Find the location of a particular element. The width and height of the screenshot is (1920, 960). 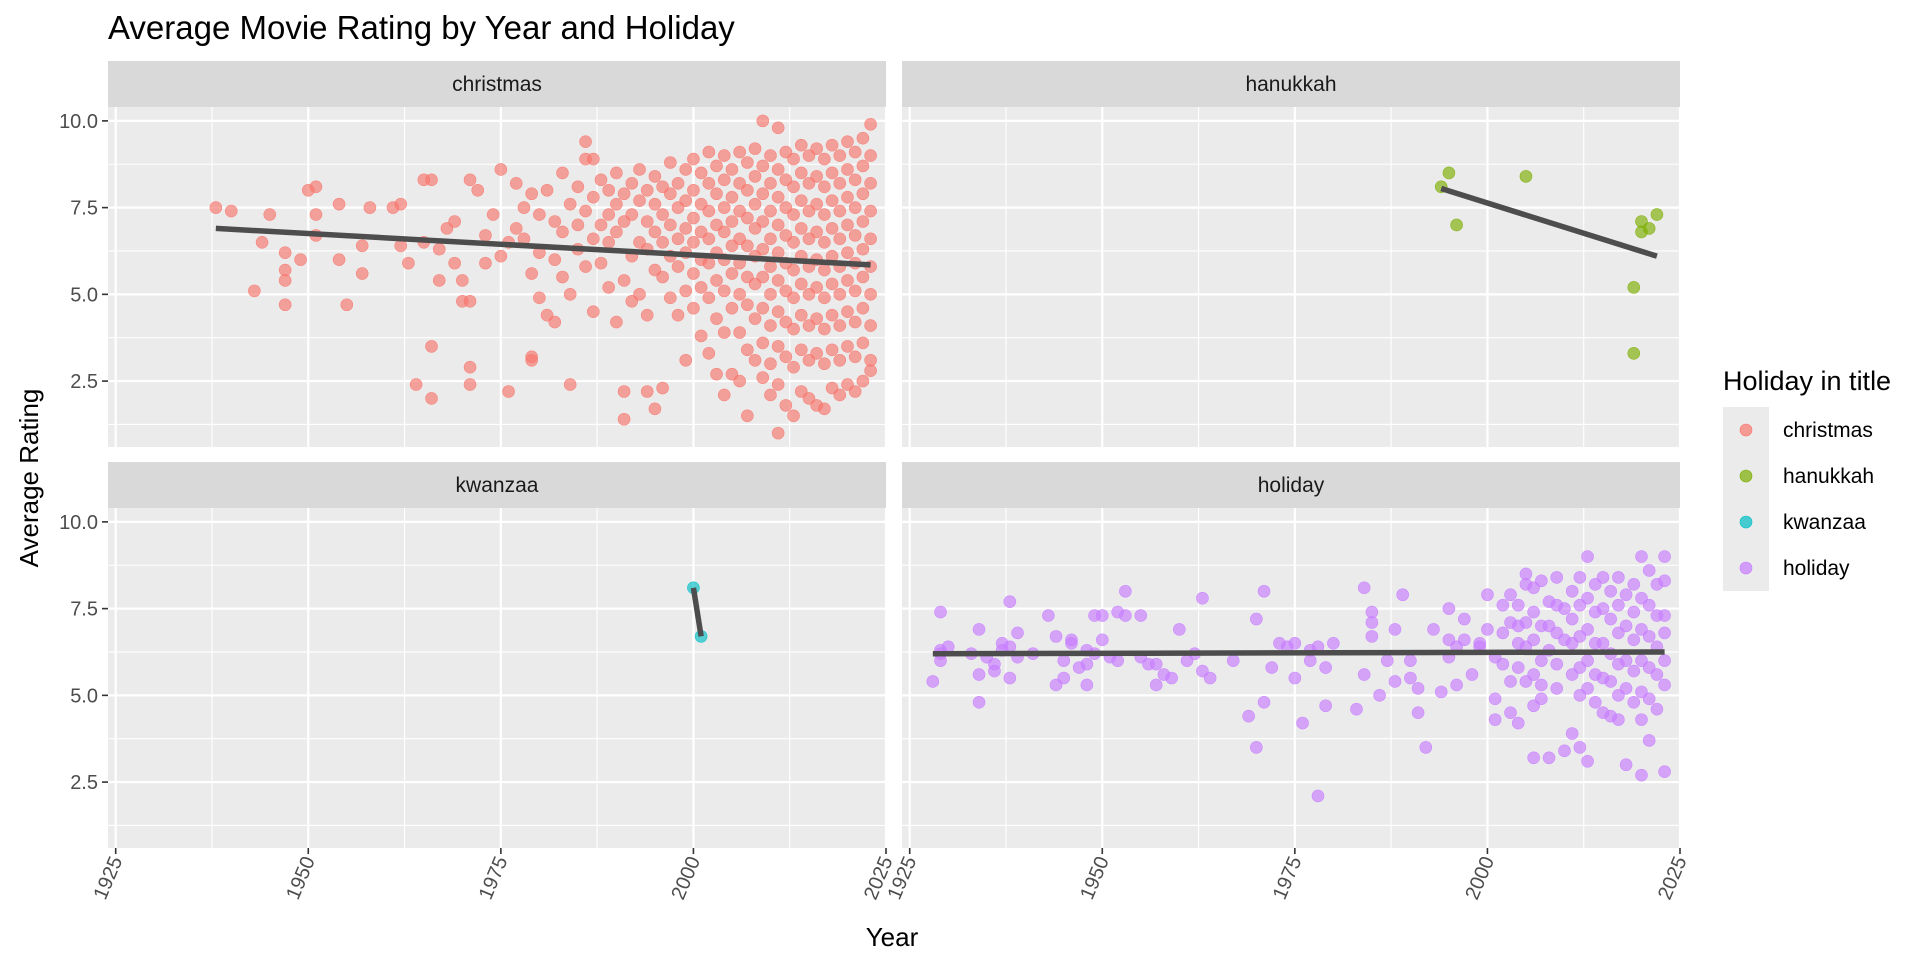

y-tick-label: 5.0 is located at coordinates (84, 295).